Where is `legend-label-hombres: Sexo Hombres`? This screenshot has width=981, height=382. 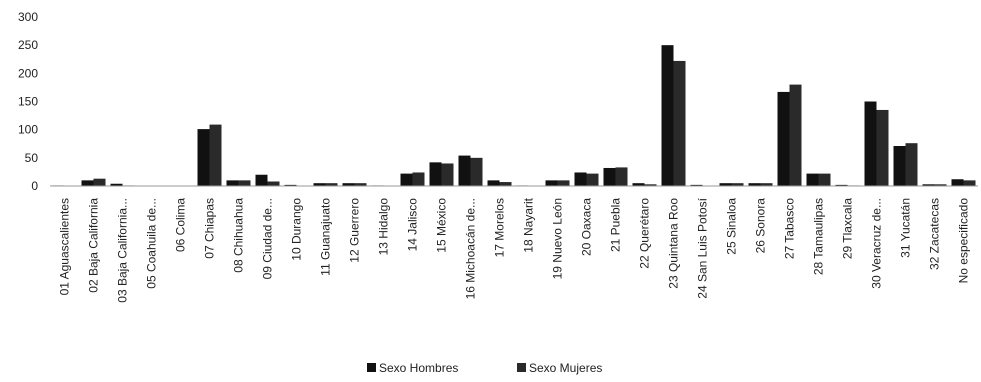
legend-label-hombres: Sexo Hombres is located at coordinates (418, 368).